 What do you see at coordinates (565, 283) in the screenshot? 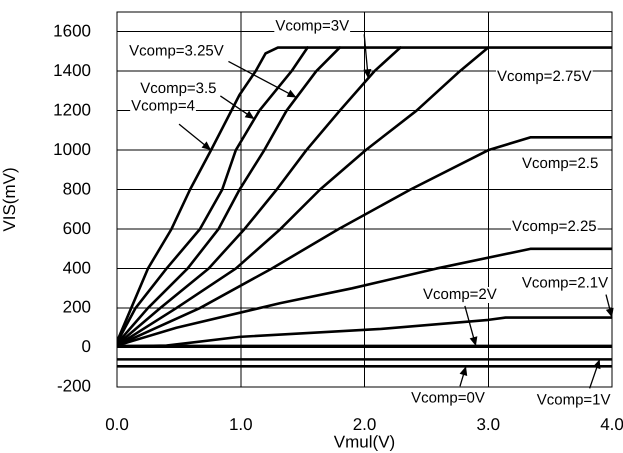
I see `annotation: Vcomp=2.1V` at bounding box center [565, 283].